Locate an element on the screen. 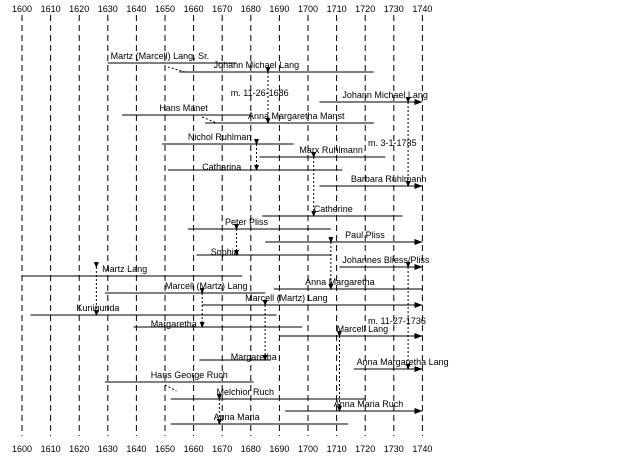 This screenshot has height=459, width=640. person-label: Catharina is located at coordinates (221, 167).